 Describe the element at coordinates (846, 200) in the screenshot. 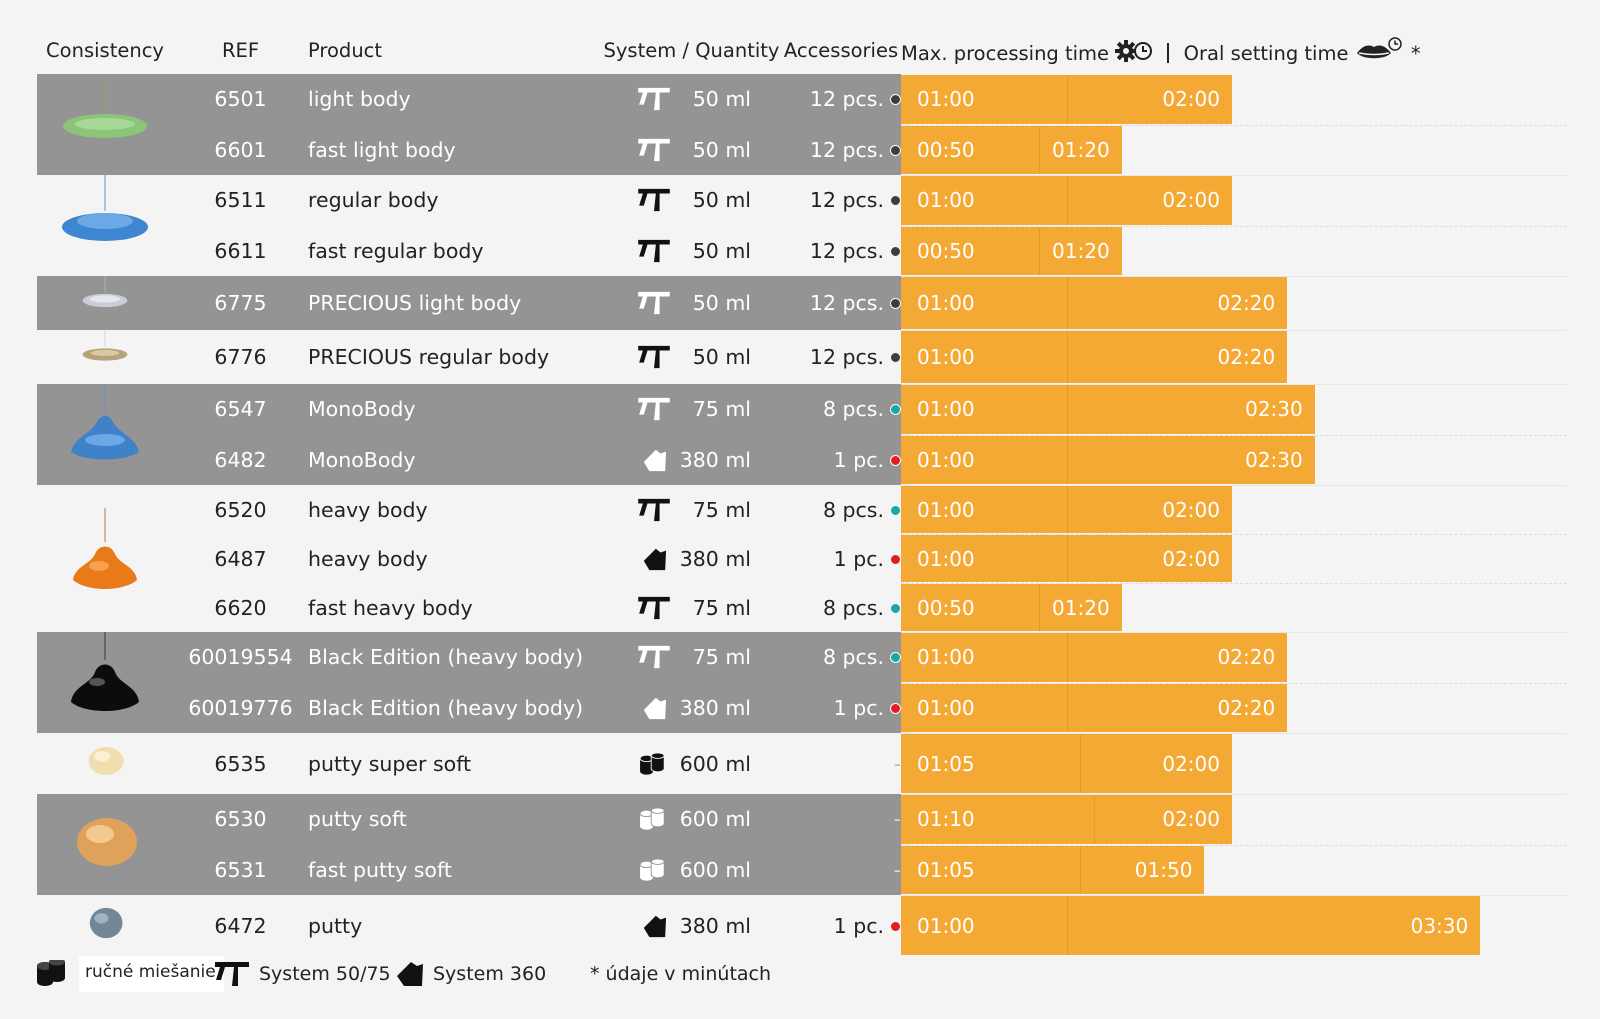

I see `accessories-value: 12 pcs.` at that location.